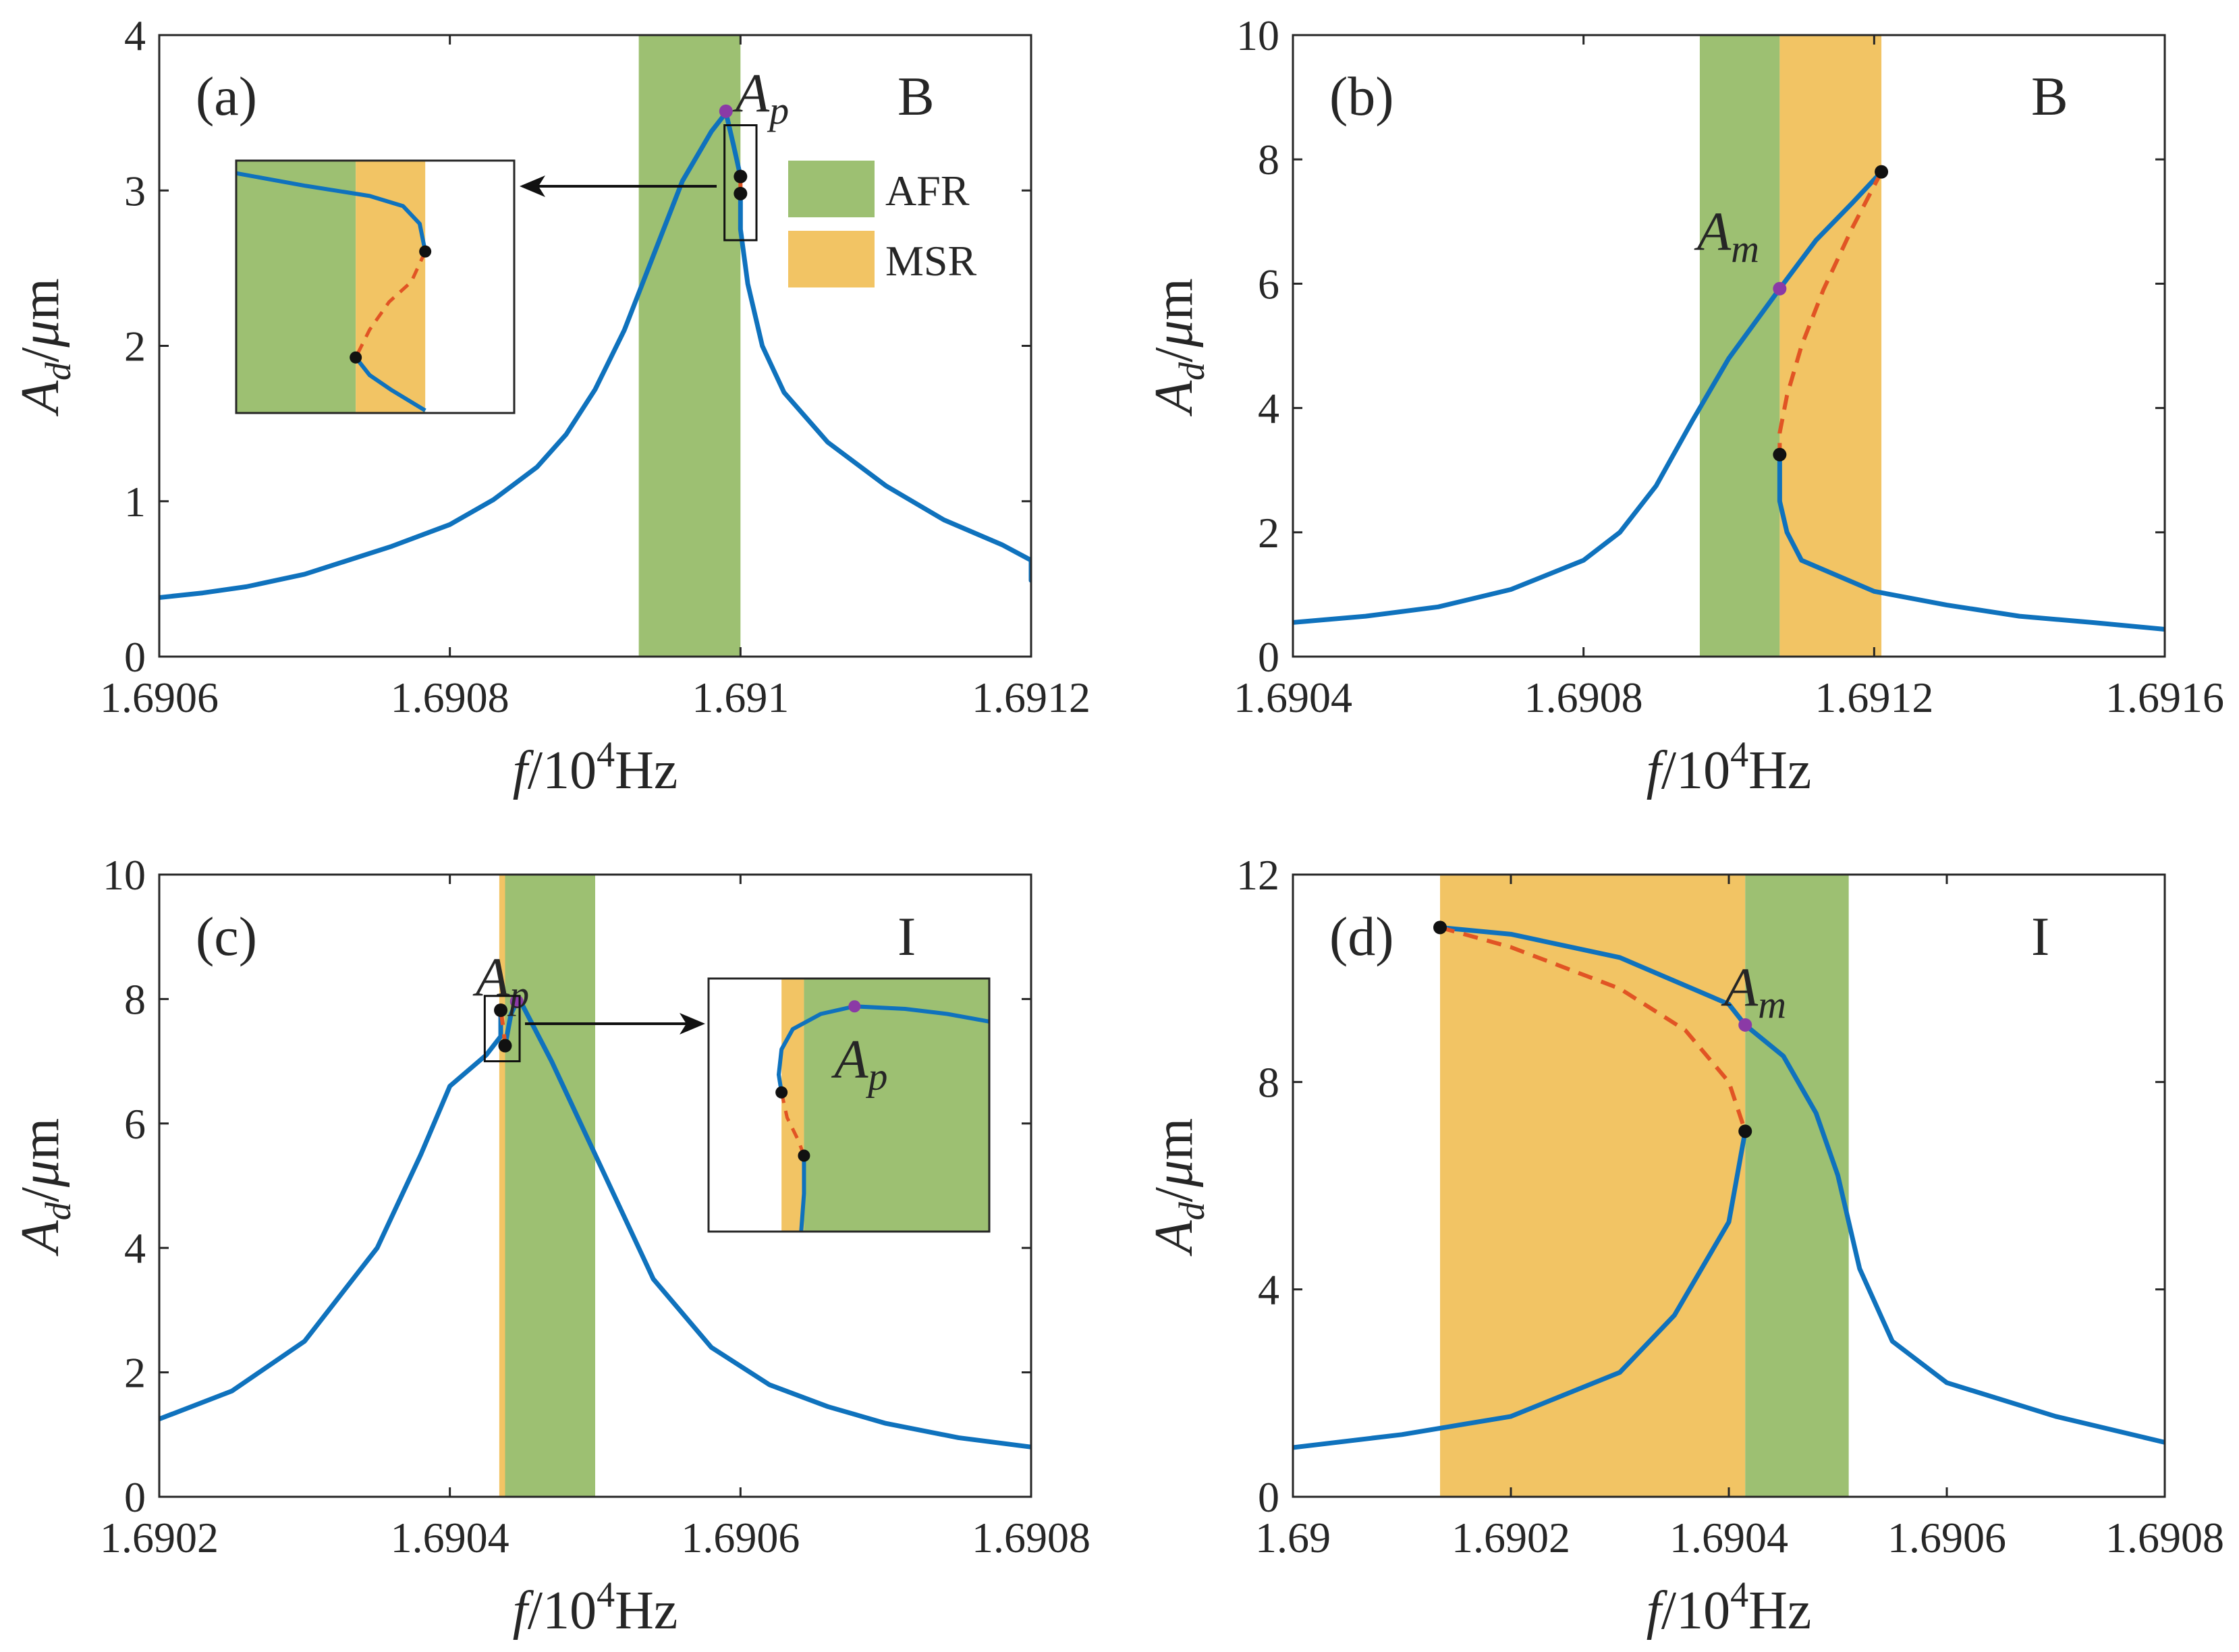 This screenshot has width=2239, height=1652. What do you see at coordinates (1726, 235) in the screenshot?
I see `point-label: Am` at bounding box center [1726, 235].